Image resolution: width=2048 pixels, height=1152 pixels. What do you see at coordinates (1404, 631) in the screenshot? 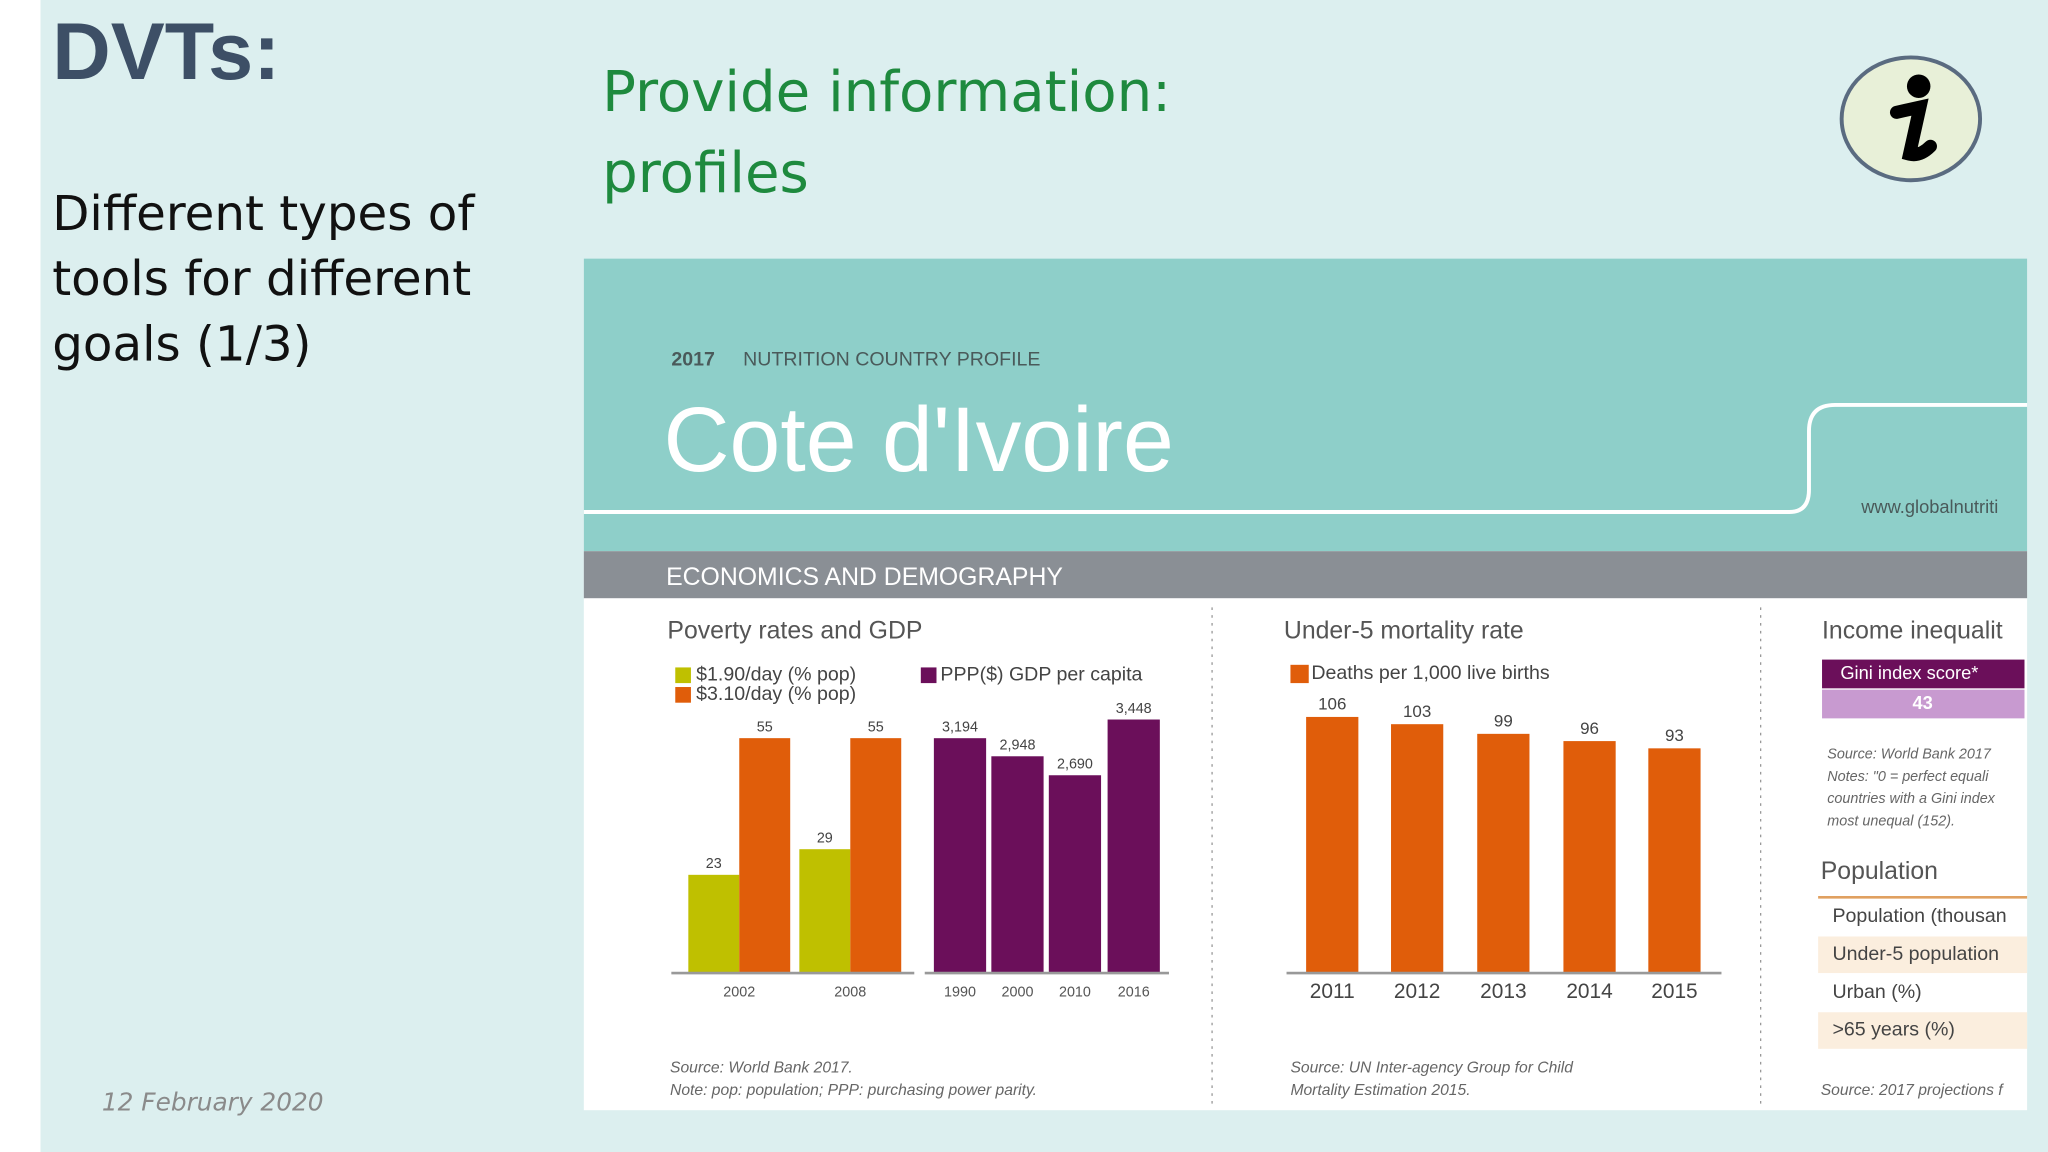
I see `chart-title: Under-5 mortality rate` at bounding box center [1404, 631].